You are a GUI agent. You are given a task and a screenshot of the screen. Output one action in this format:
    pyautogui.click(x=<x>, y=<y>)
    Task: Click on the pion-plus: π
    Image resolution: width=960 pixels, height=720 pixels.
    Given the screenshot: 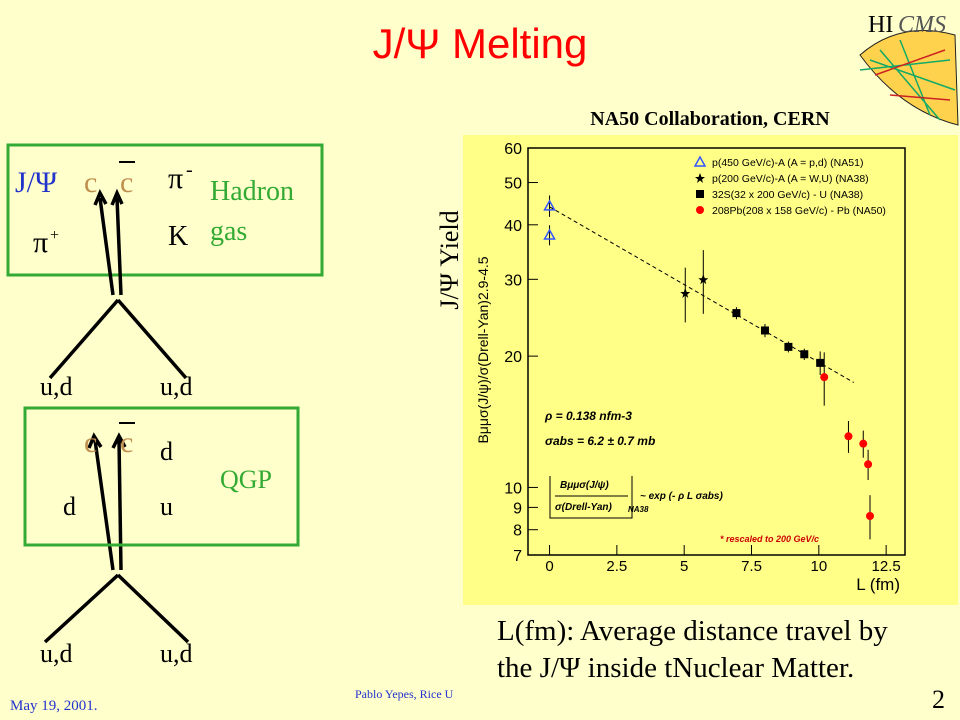 What is the action you would take?
    pyautogui.click(x=40, y=242)
    